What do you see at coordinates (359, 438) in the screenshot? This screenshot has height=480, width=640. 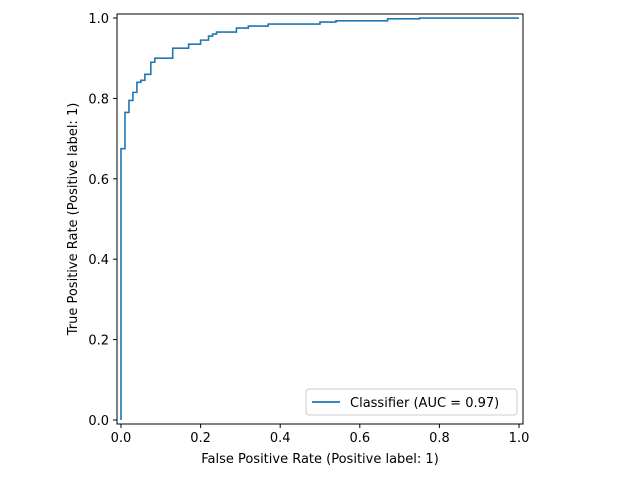 I see `x-tick-label: 0.6` at bounding box center [359, 438].